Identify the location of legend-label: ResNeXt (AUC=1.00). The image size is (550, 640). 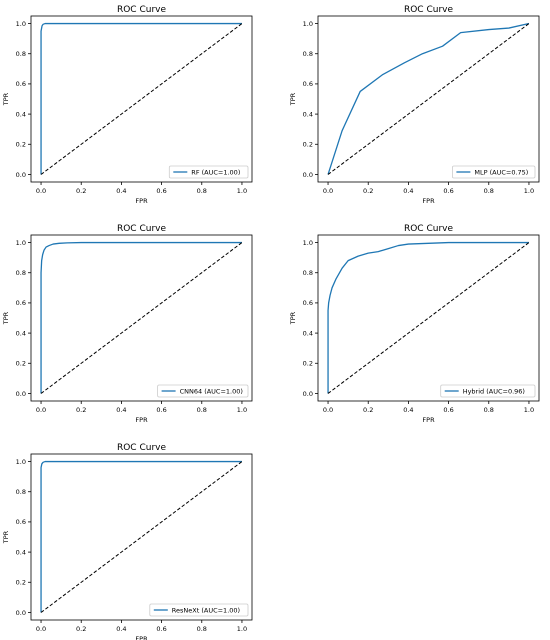
(206, 610).